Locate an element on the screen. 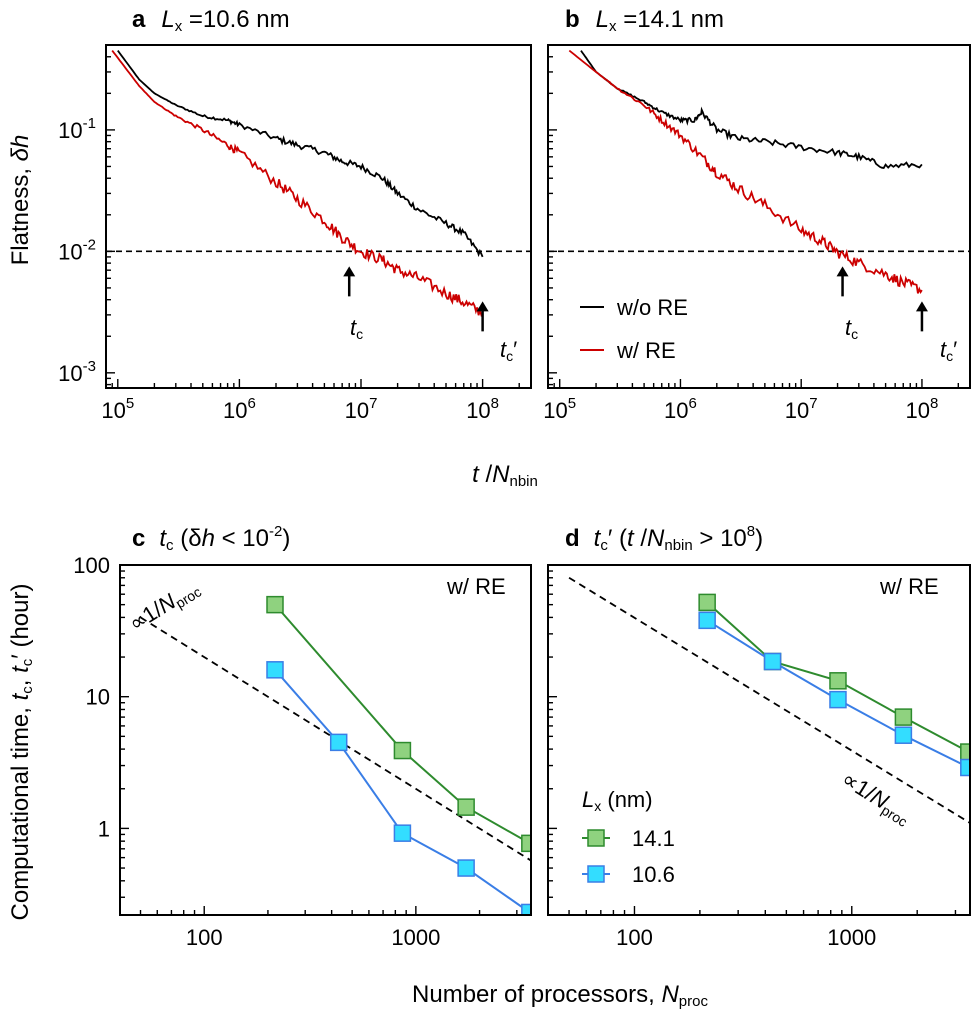  panel-b-title: b Lx =14.1 nm is located at coordinates (644, 20).